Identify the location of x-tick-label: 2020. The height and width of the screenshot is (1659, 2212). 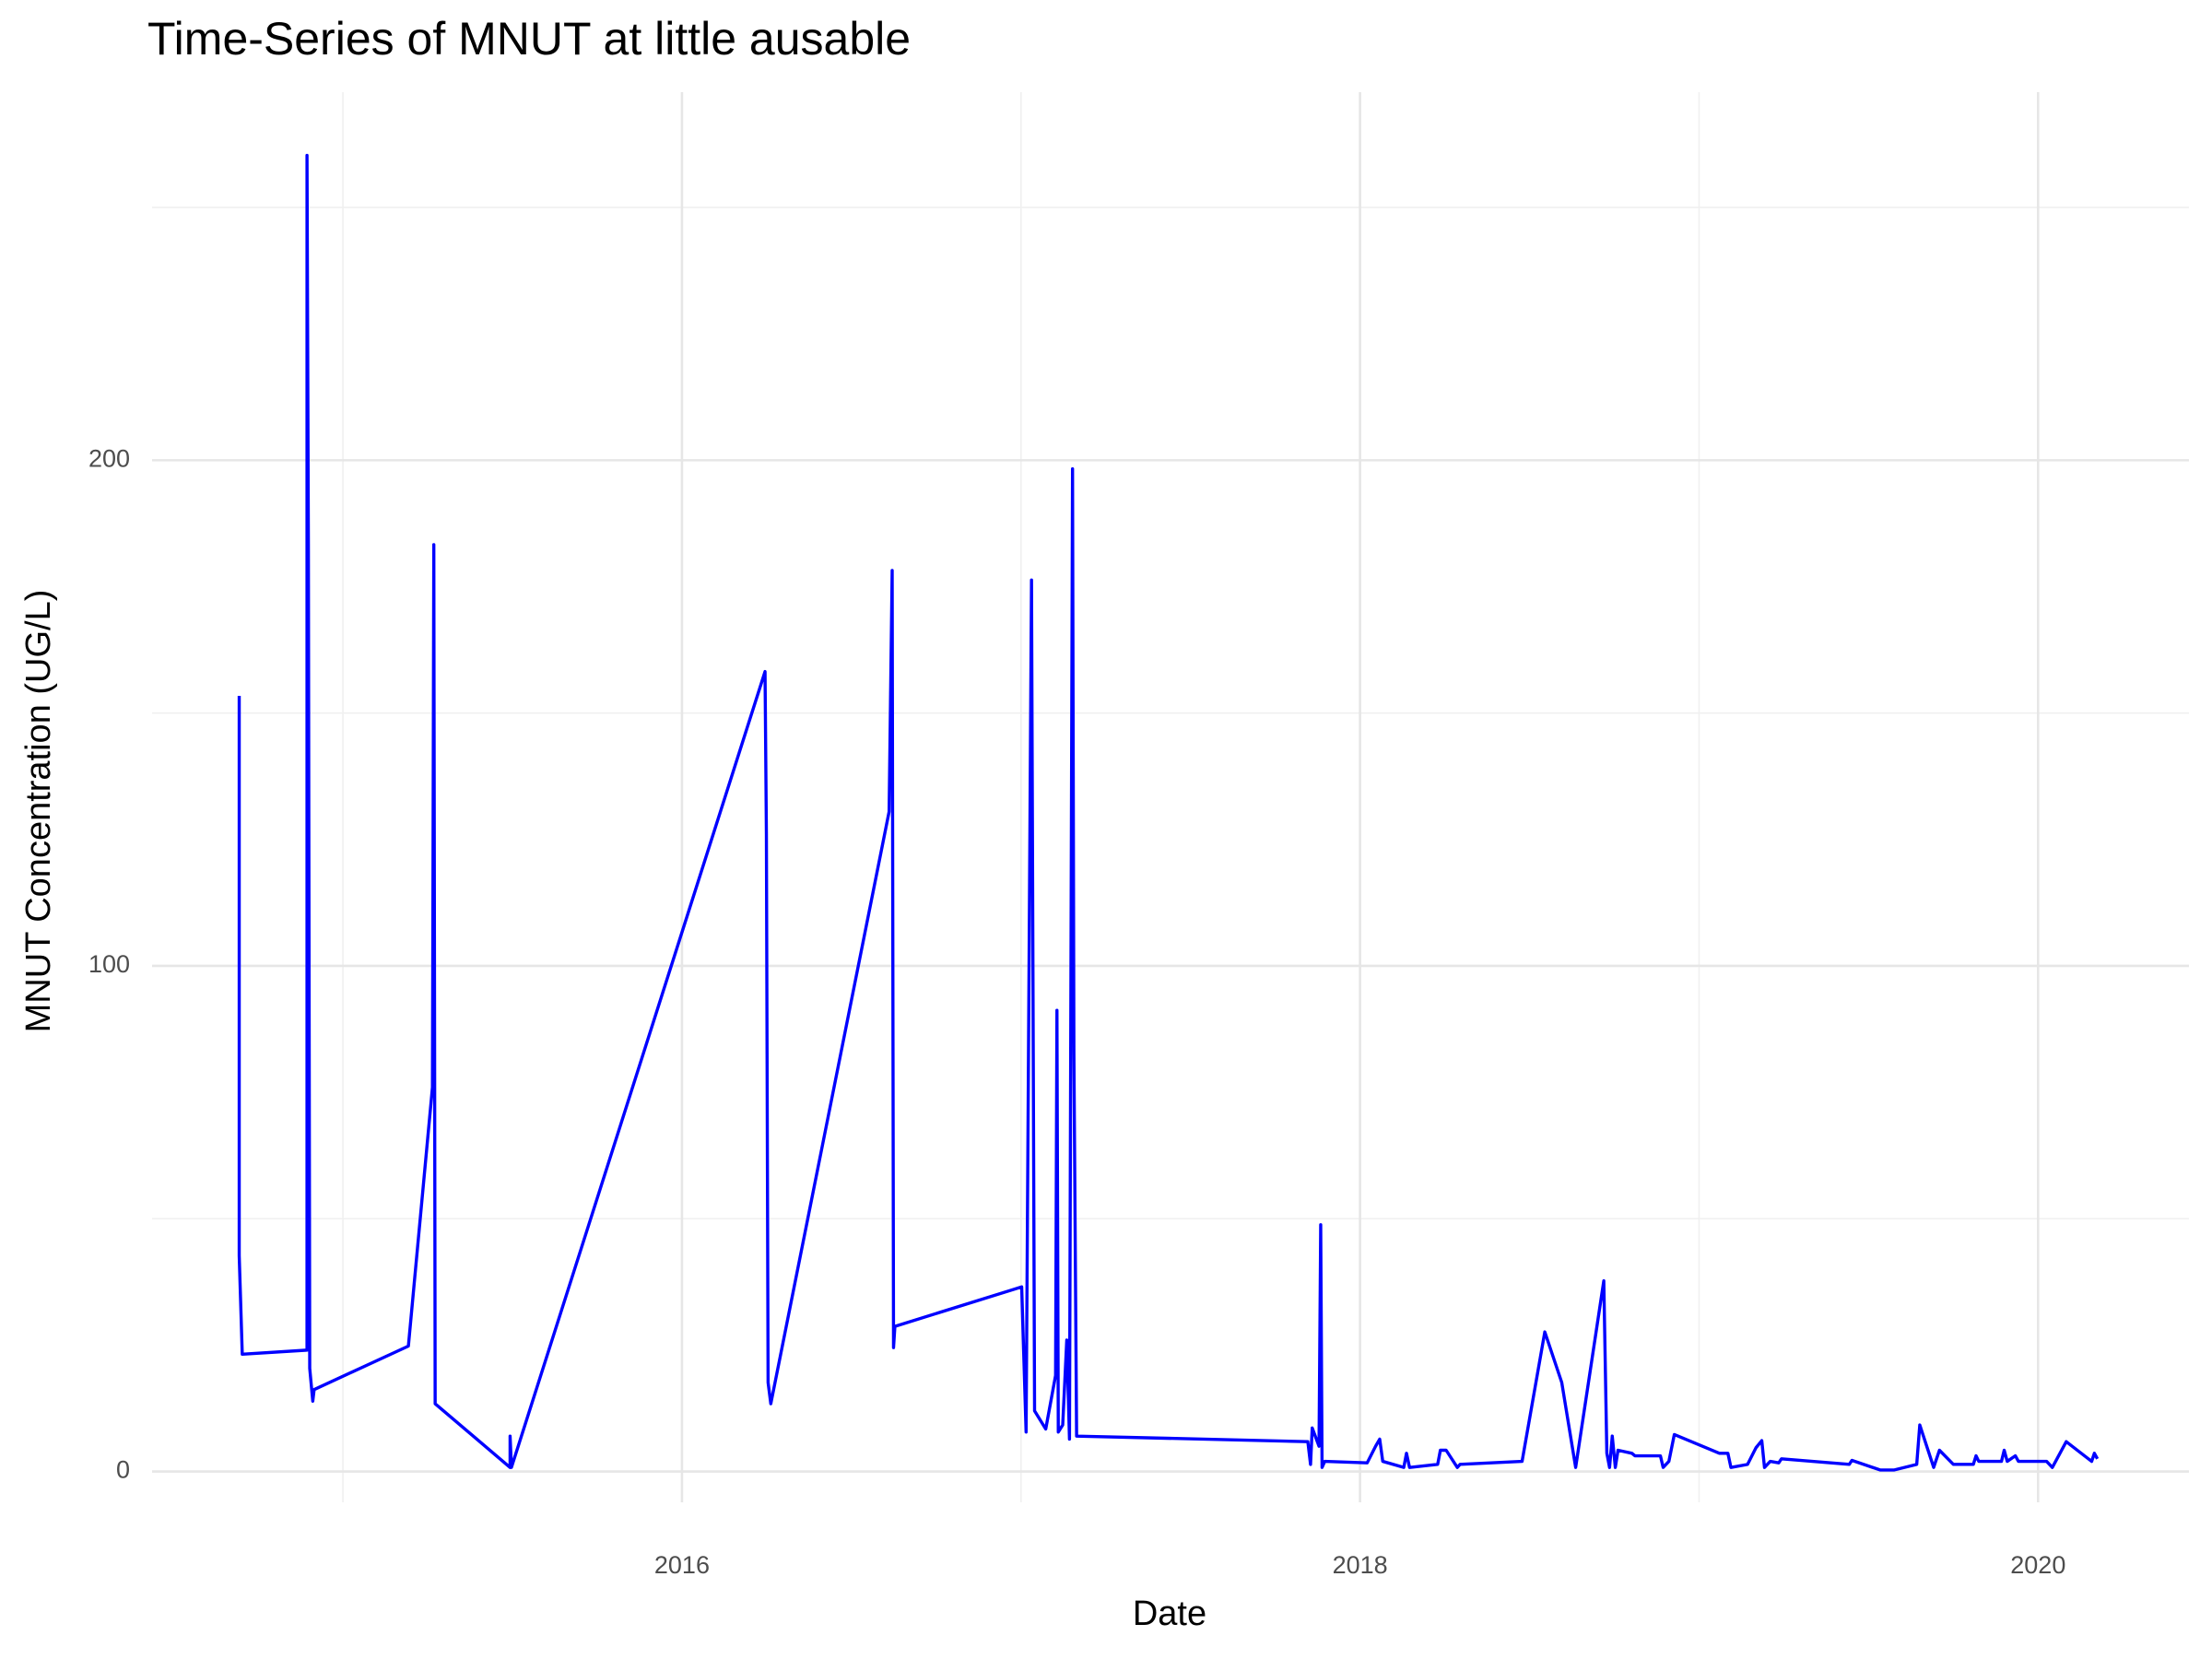
(2037, 1565).